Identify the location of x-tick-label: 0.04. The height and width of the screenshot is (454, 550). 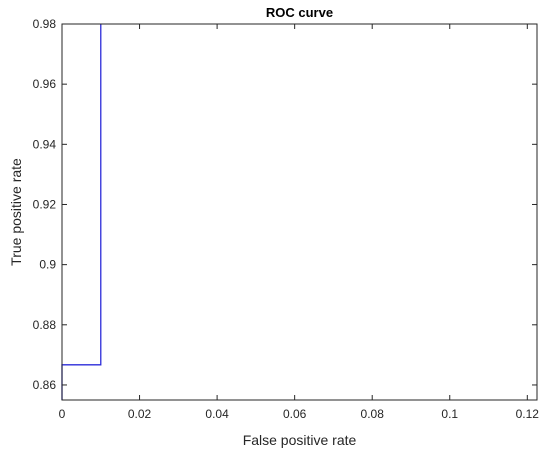
(217, 414).